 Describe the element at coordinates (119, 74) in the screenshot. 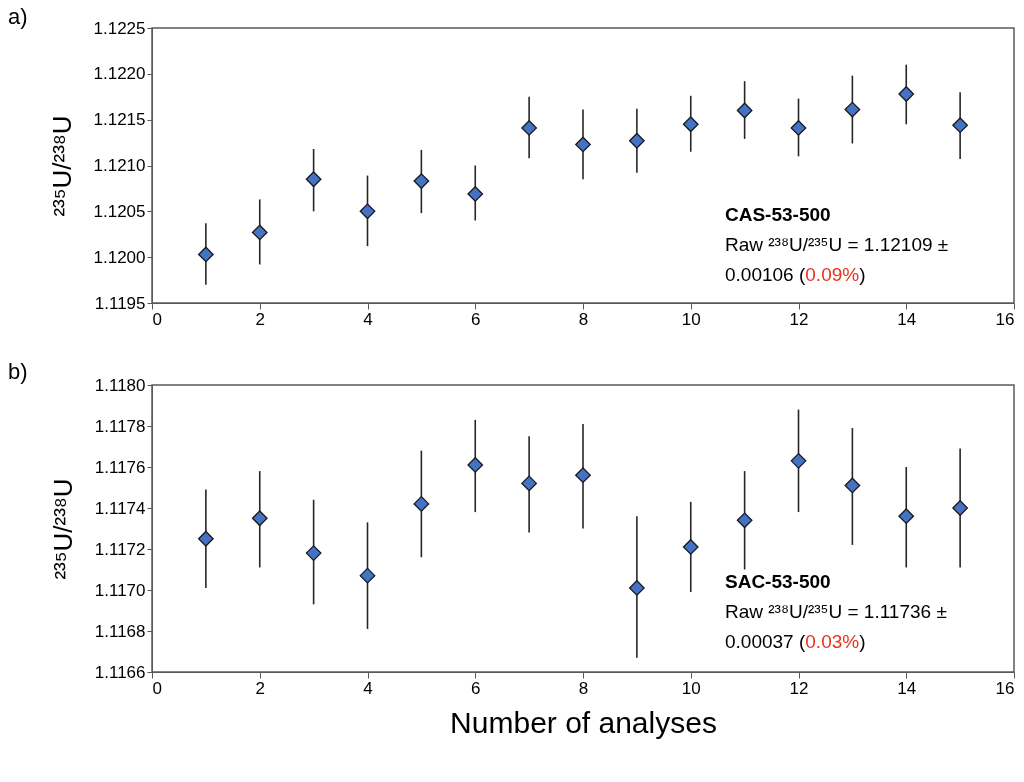

I see `y-tick-label: 1.1220` at that location.